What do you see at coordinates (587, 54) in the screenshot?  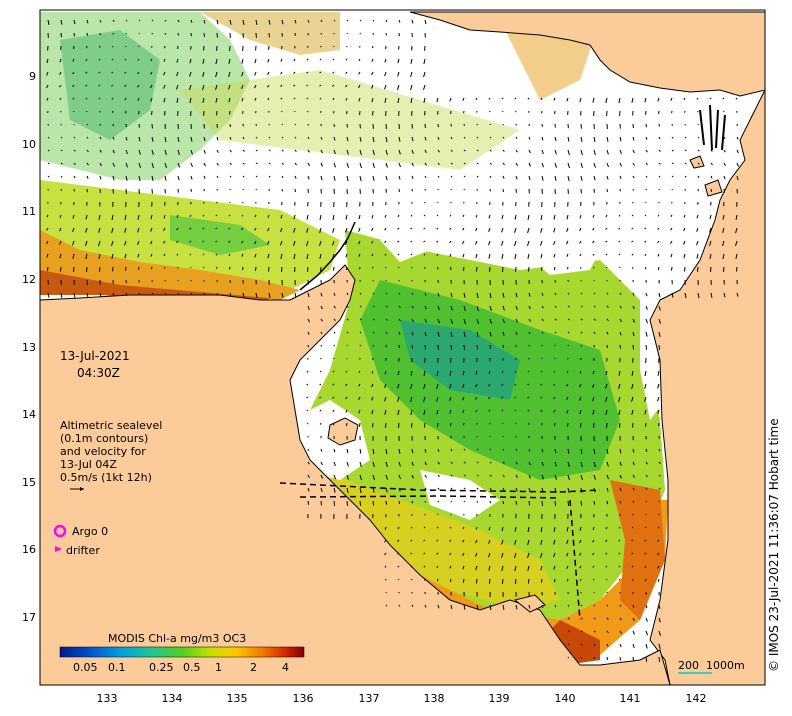 I see `land-north` at bounding box center [587, 54].